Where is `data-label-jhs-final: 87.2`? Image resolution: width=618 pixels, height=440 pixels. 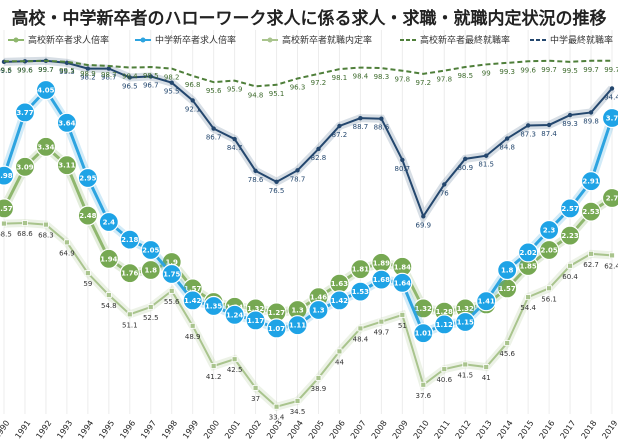
data-label-jhs-final: 87.2 is located at coordinates (340, 135).